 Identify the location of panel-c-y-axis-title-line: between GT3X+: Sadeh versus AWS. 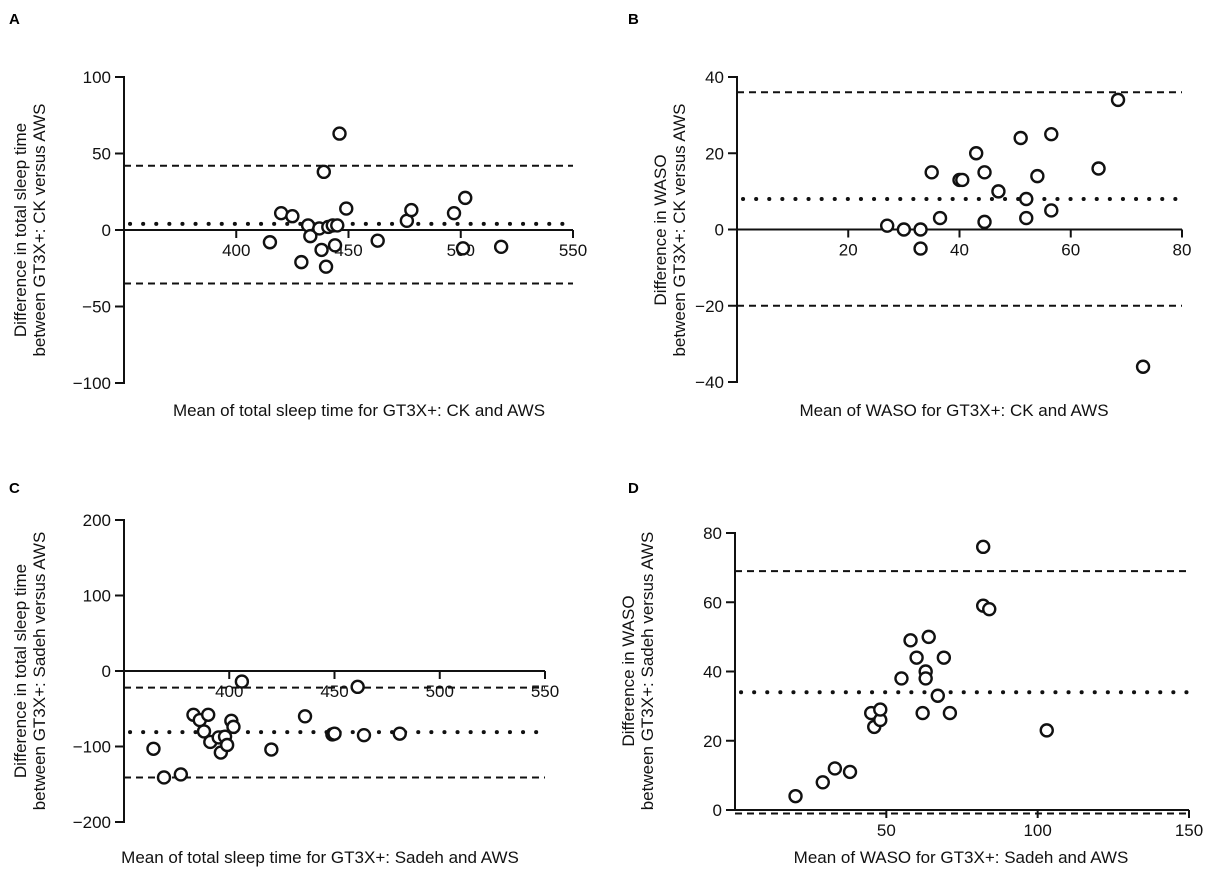
(39, 671).